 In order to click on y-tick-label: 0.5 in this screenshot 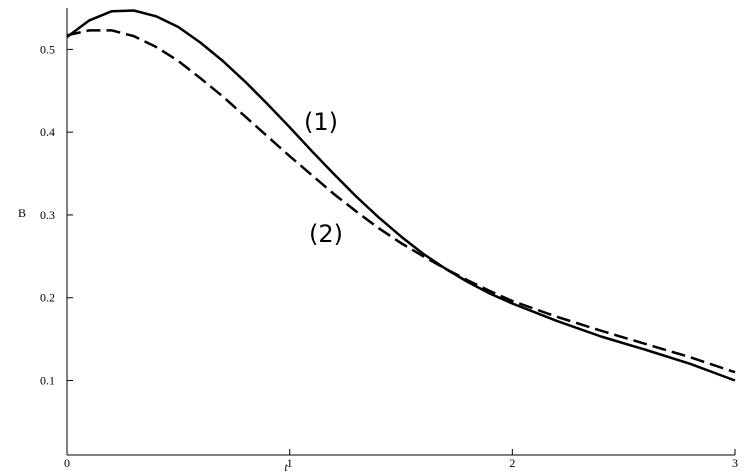, I will do `click(47, 49)`.